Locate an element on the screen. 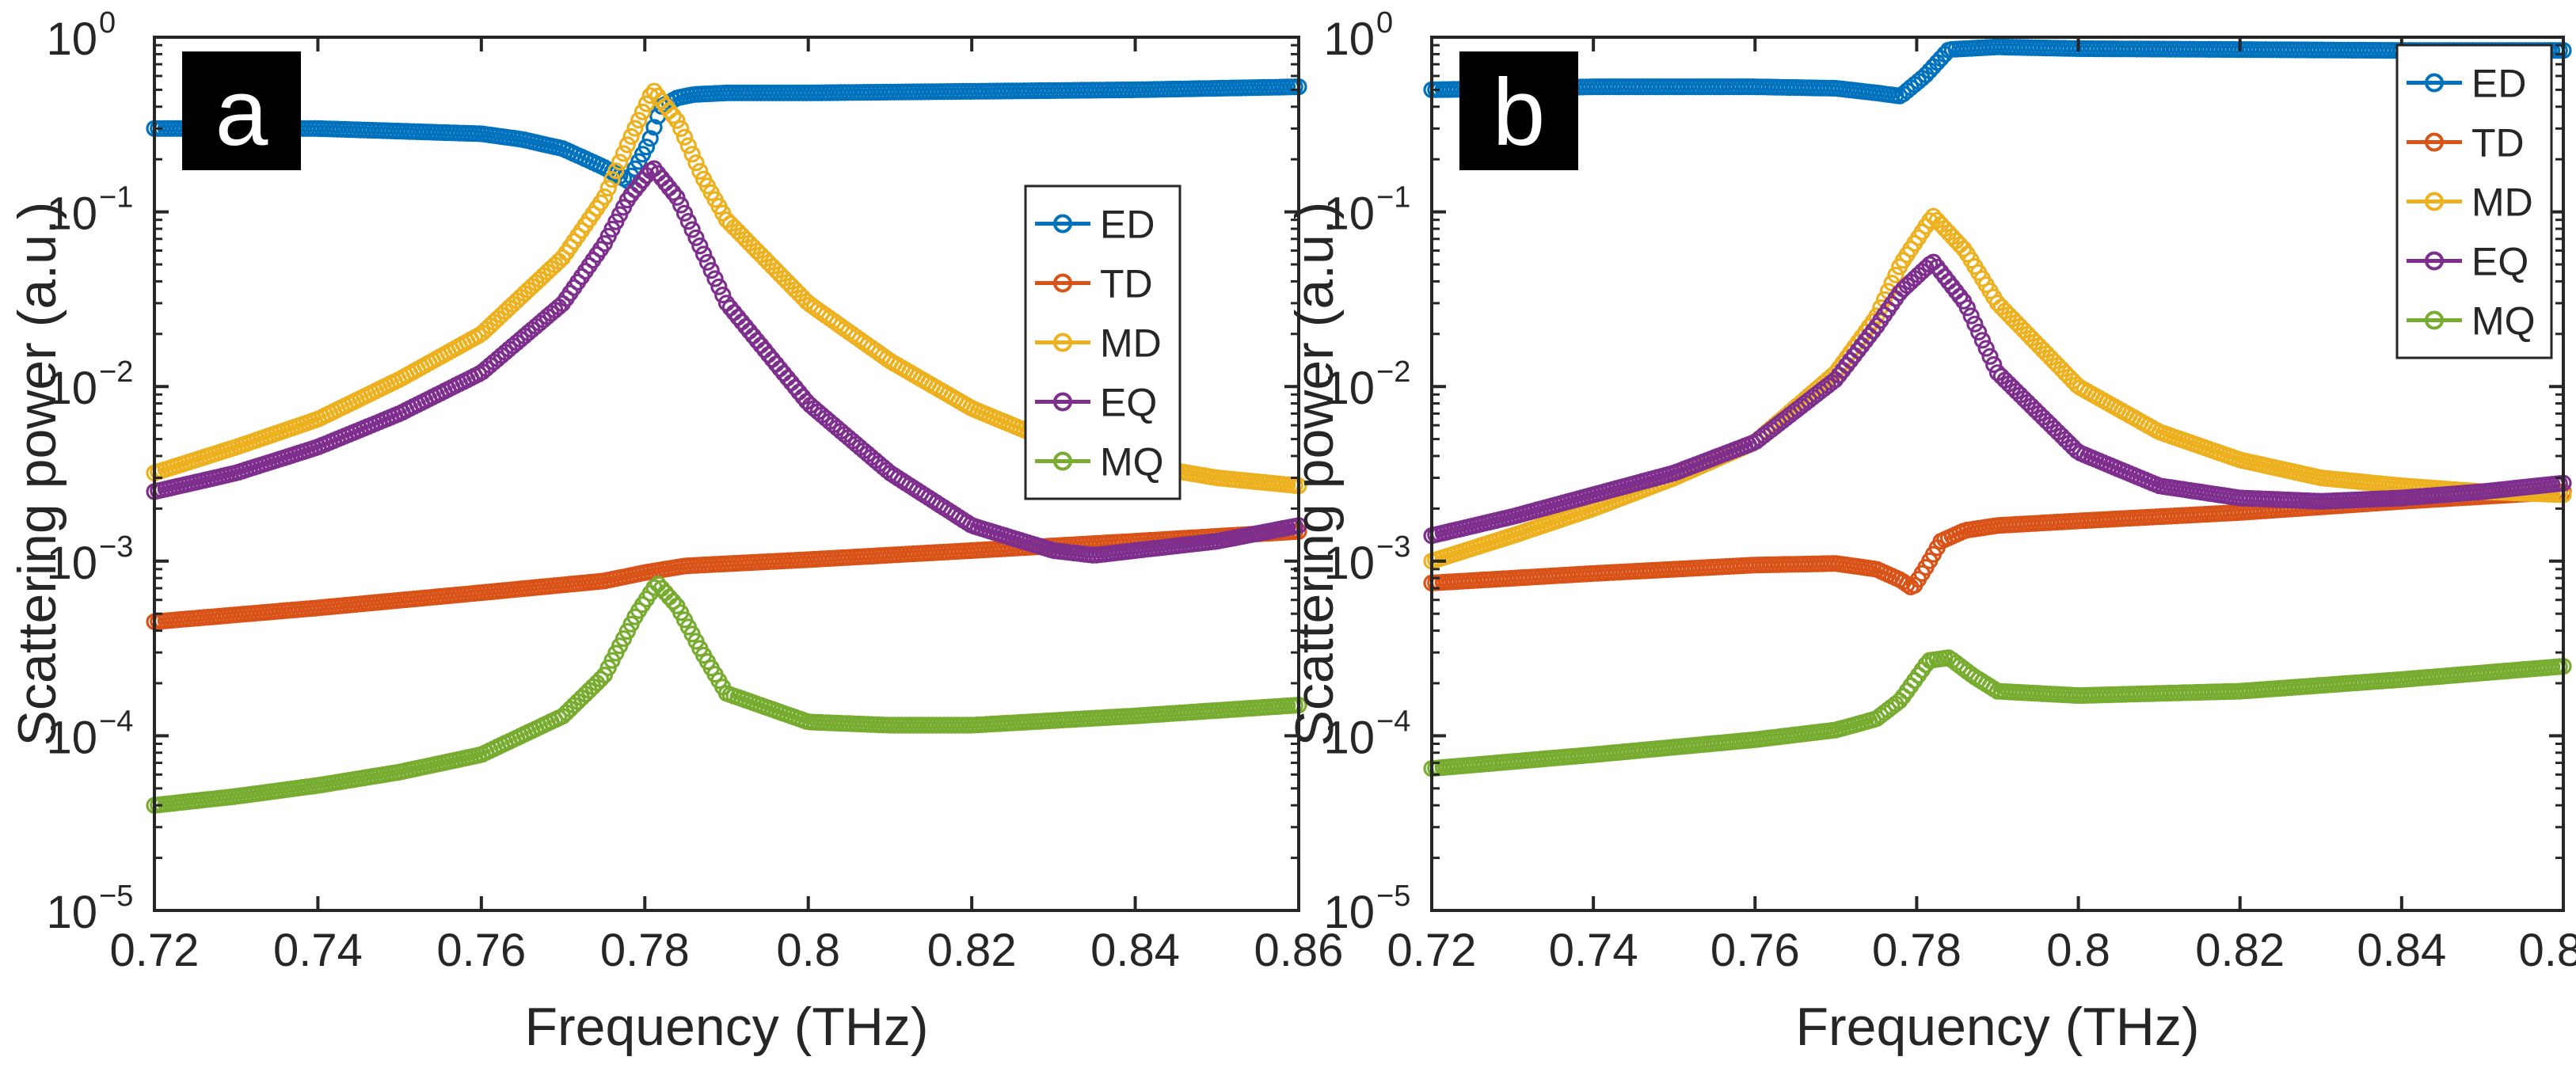 The width and height of the screenshot is (2576, 1087). series-TD is located at coordinates (726, 576).